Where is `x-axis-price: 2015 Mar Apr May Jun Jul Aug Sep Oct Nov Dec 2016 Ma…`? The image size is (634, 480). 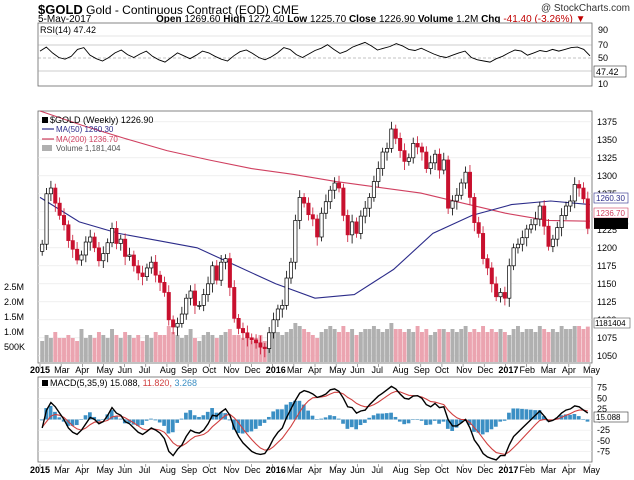
x-axis-price: 2015 Mar Apr May Jun Jul Aug Sep Oct Nov Dec 2016 Ma… is located at coordinates (315, 369).